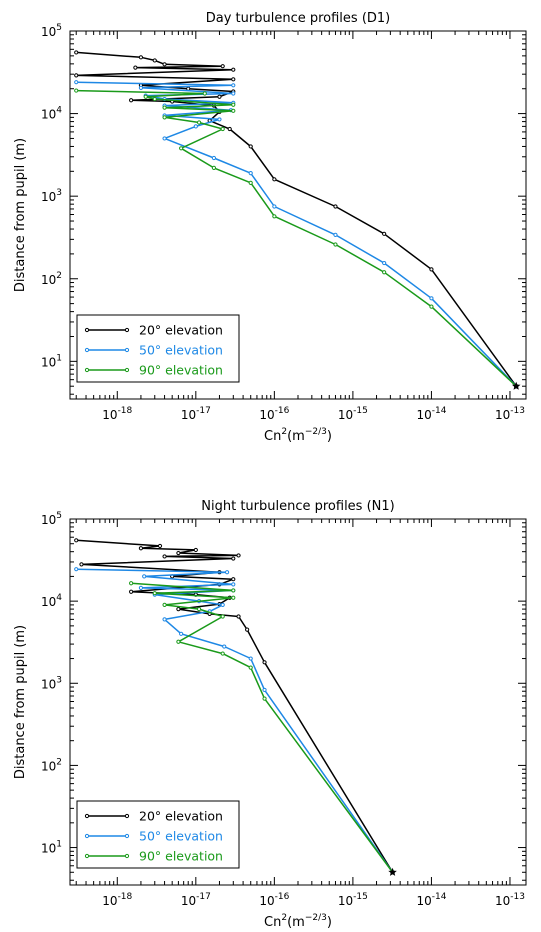 The width and height of the screenshot is (541, 932). I want to click on chart-title: Day turbulence profiles (D1), so click(298, 18).